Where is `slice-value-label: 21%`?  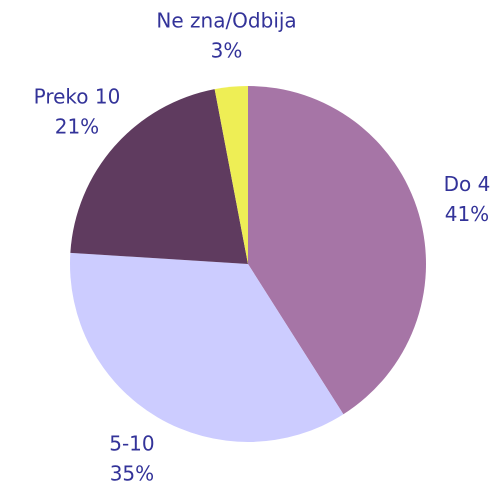 slice-value-label: 21% is located at coordinates (77, 127).